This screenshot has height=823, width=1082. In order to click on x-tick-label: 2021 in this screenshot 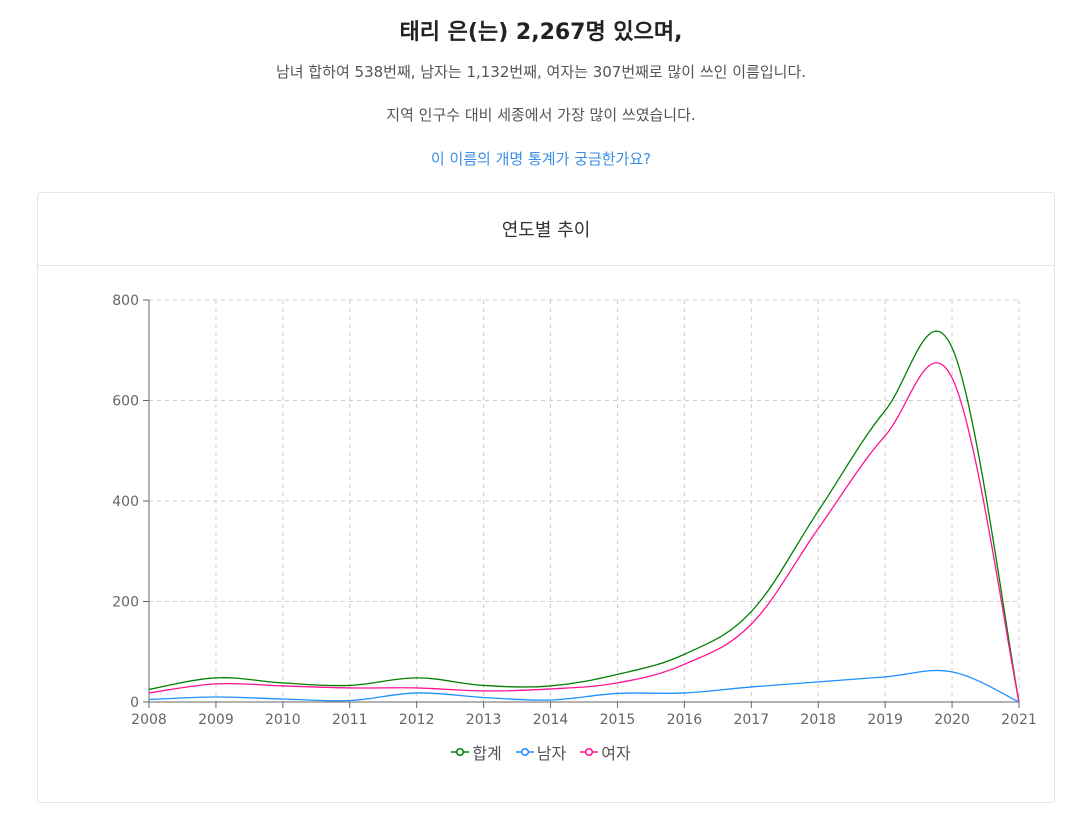, I will do `click(1019, 720)`.